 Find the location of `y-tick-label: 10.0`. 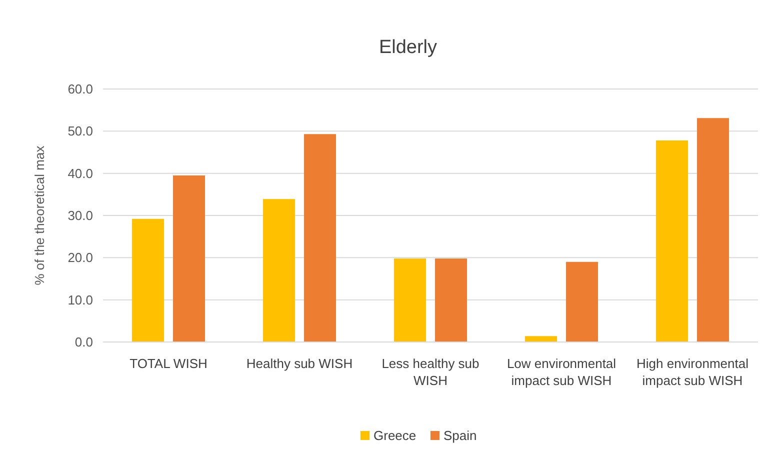

y-tick-label: 10.0 is located at coordinates (80, 300).